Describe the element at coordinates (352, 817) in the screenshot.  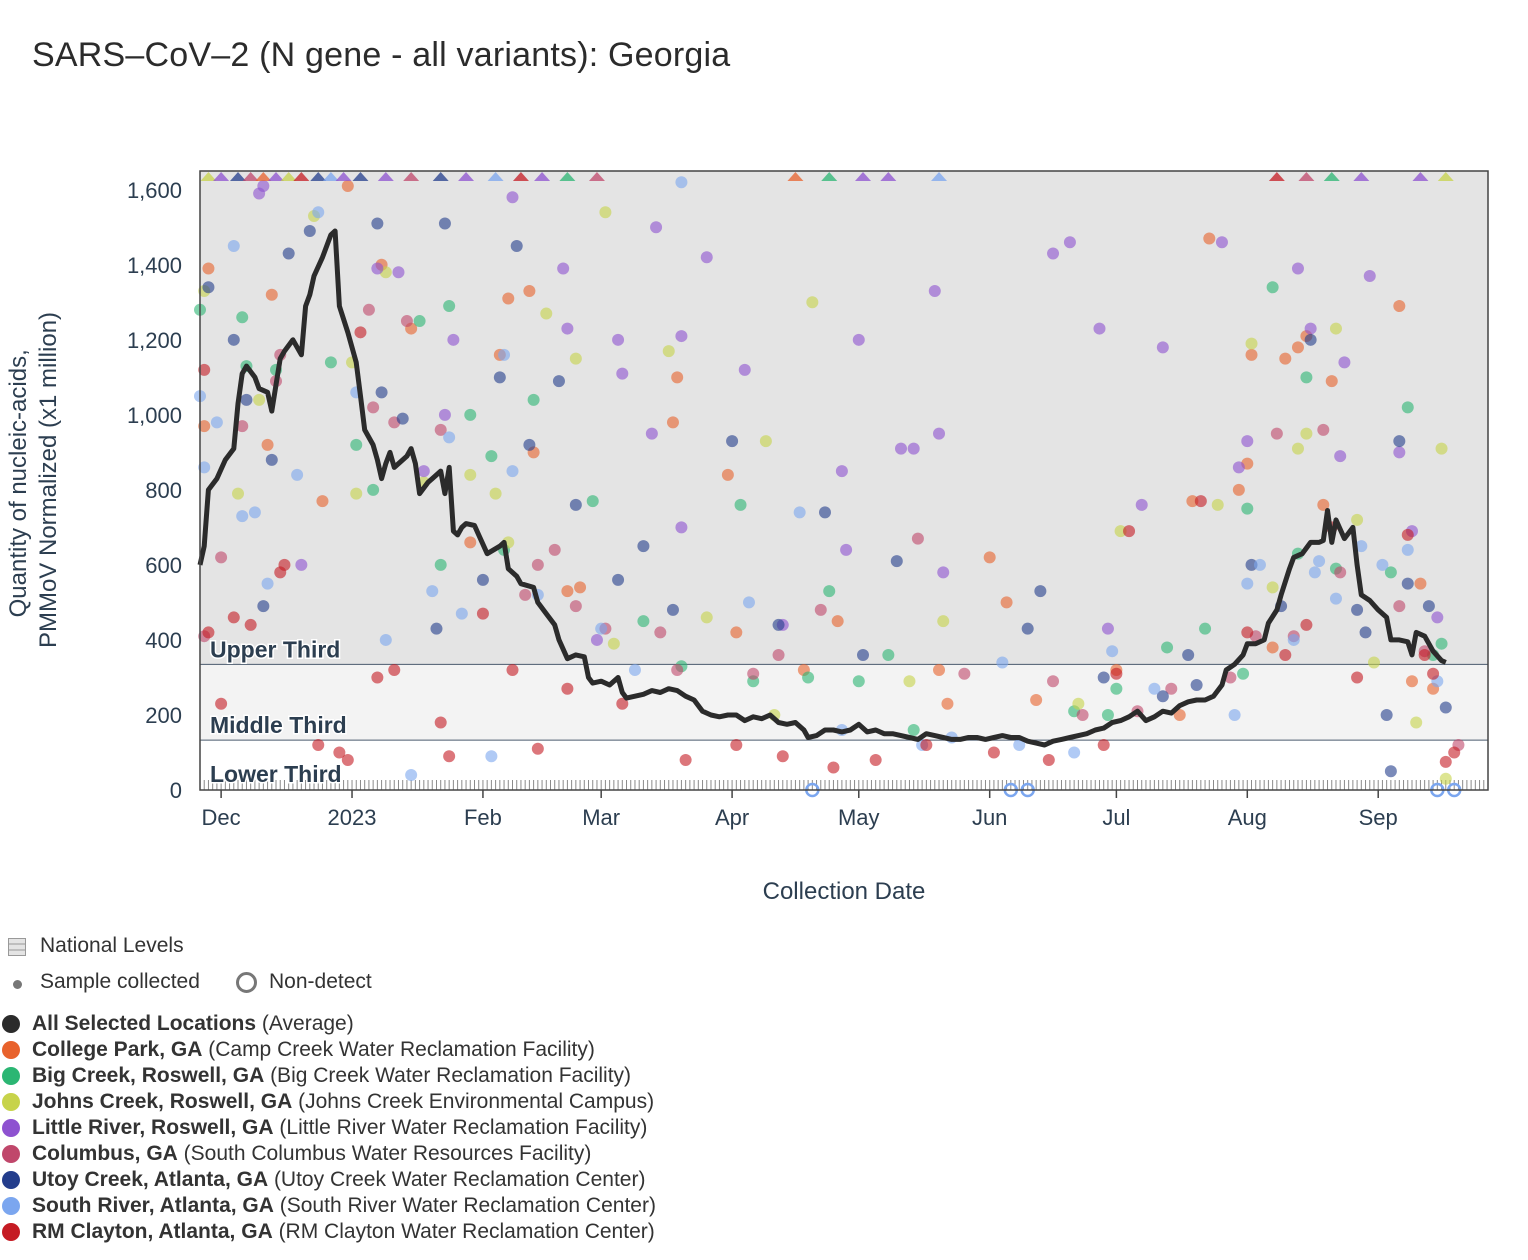
I see `x-tick-label: 2023` at that location.